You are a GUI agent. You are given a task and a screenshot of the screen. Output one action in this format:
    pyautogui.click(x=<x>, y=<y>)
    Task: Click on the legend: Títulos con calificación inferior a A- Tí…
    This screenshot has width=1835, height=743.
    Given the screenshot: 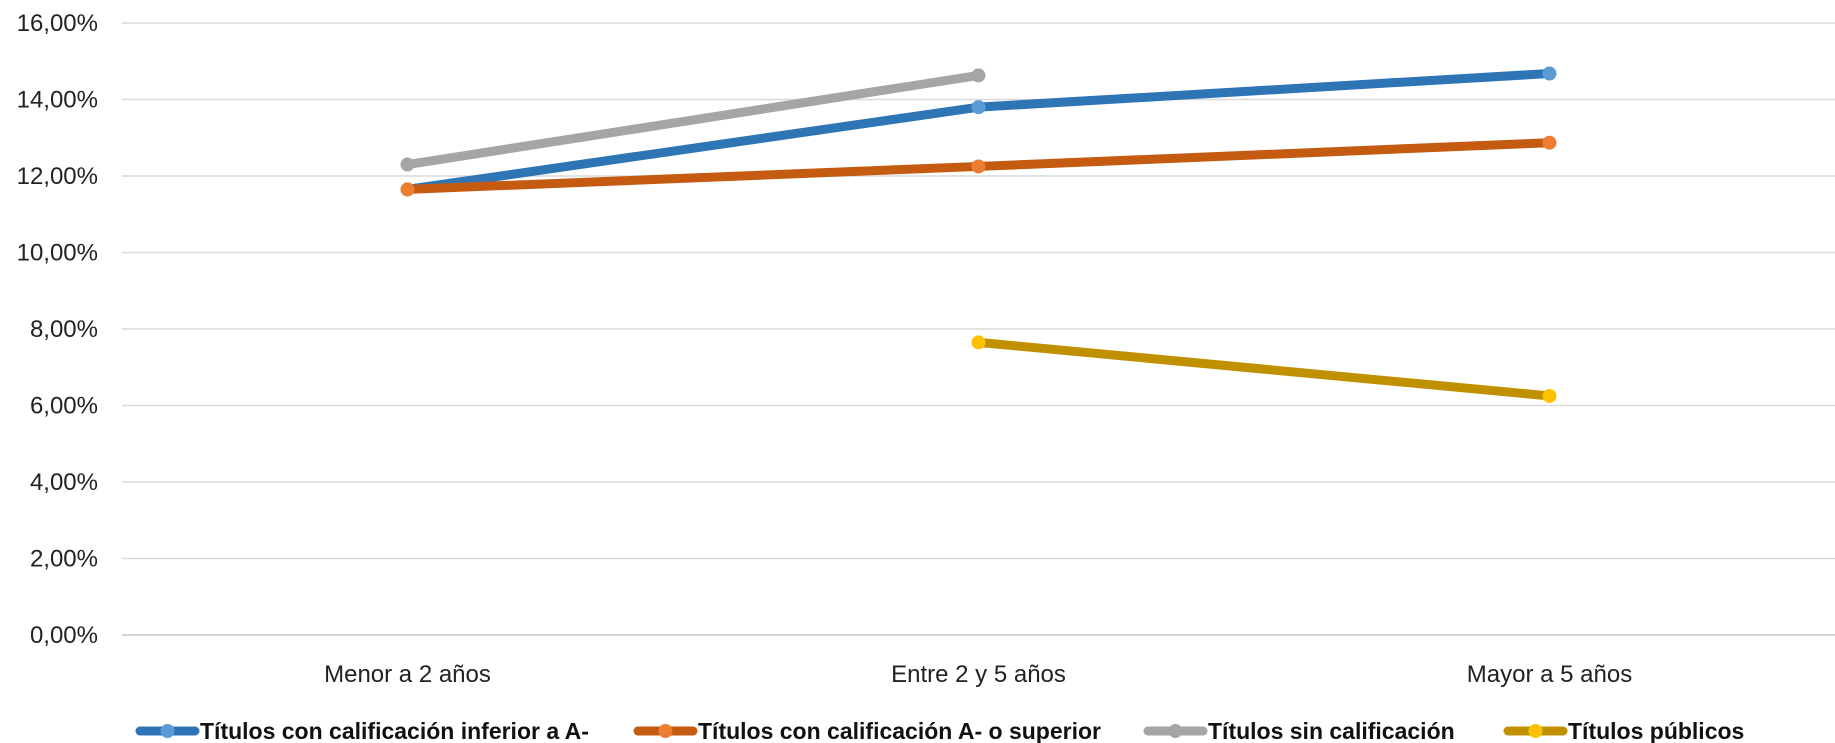 What is the action you would take?
    pyautogui.click(x=939, y=730)
    